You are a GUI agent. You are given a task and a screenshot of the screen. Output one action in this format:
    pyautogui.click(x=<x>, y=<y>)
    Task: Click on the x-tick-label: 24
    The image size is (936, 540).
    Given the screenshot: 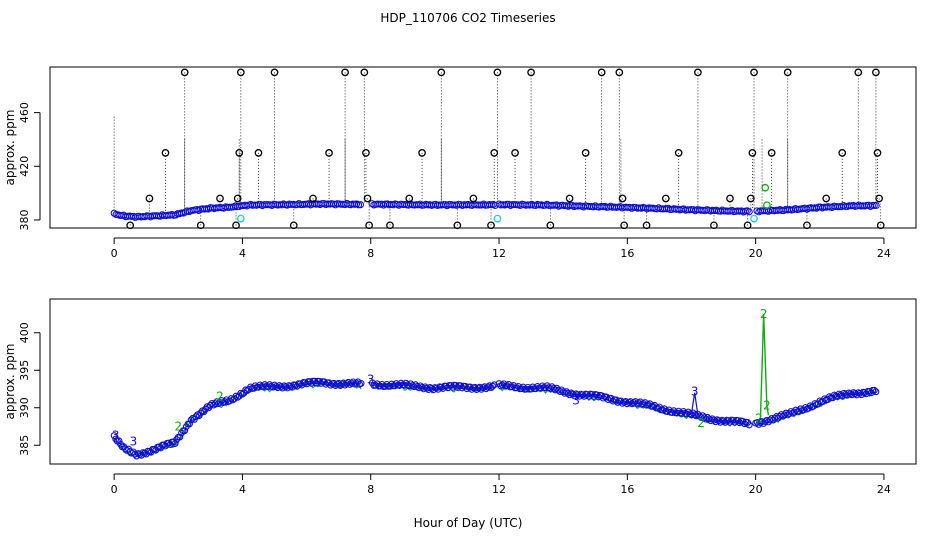 What is the action you would take?
    pyautogui.click(x=884, y=489)
    